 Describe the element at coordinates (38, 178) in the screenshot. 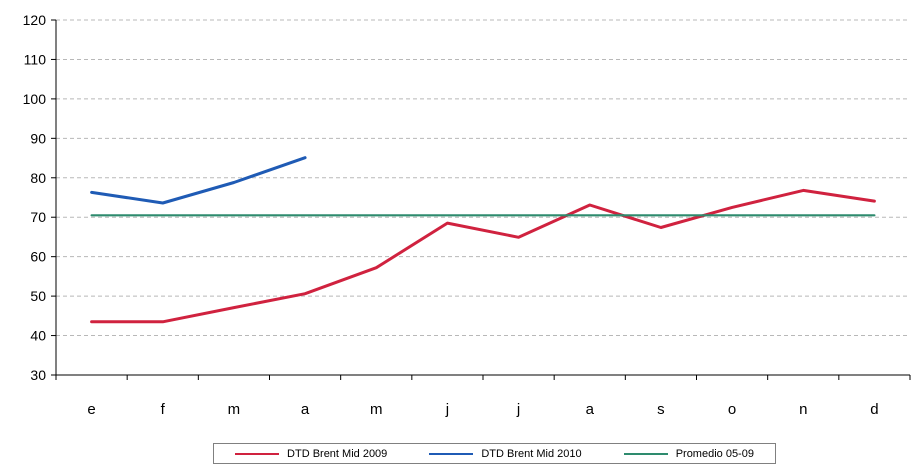

I see `y-tick-label: 80` at that location.